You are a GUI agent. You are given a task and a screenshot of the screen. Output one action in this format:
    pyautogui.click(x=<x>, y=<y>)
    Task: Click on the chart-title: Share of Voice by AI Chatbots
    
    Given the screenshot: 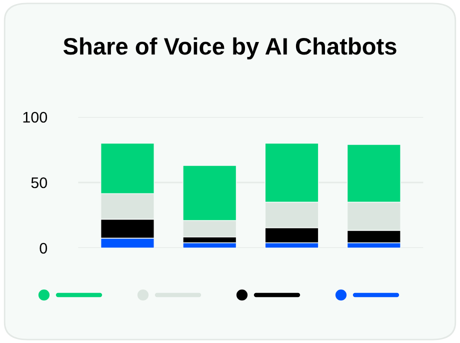 What is the action you would take?
    pyautogui.click(x=229, y=48)
    